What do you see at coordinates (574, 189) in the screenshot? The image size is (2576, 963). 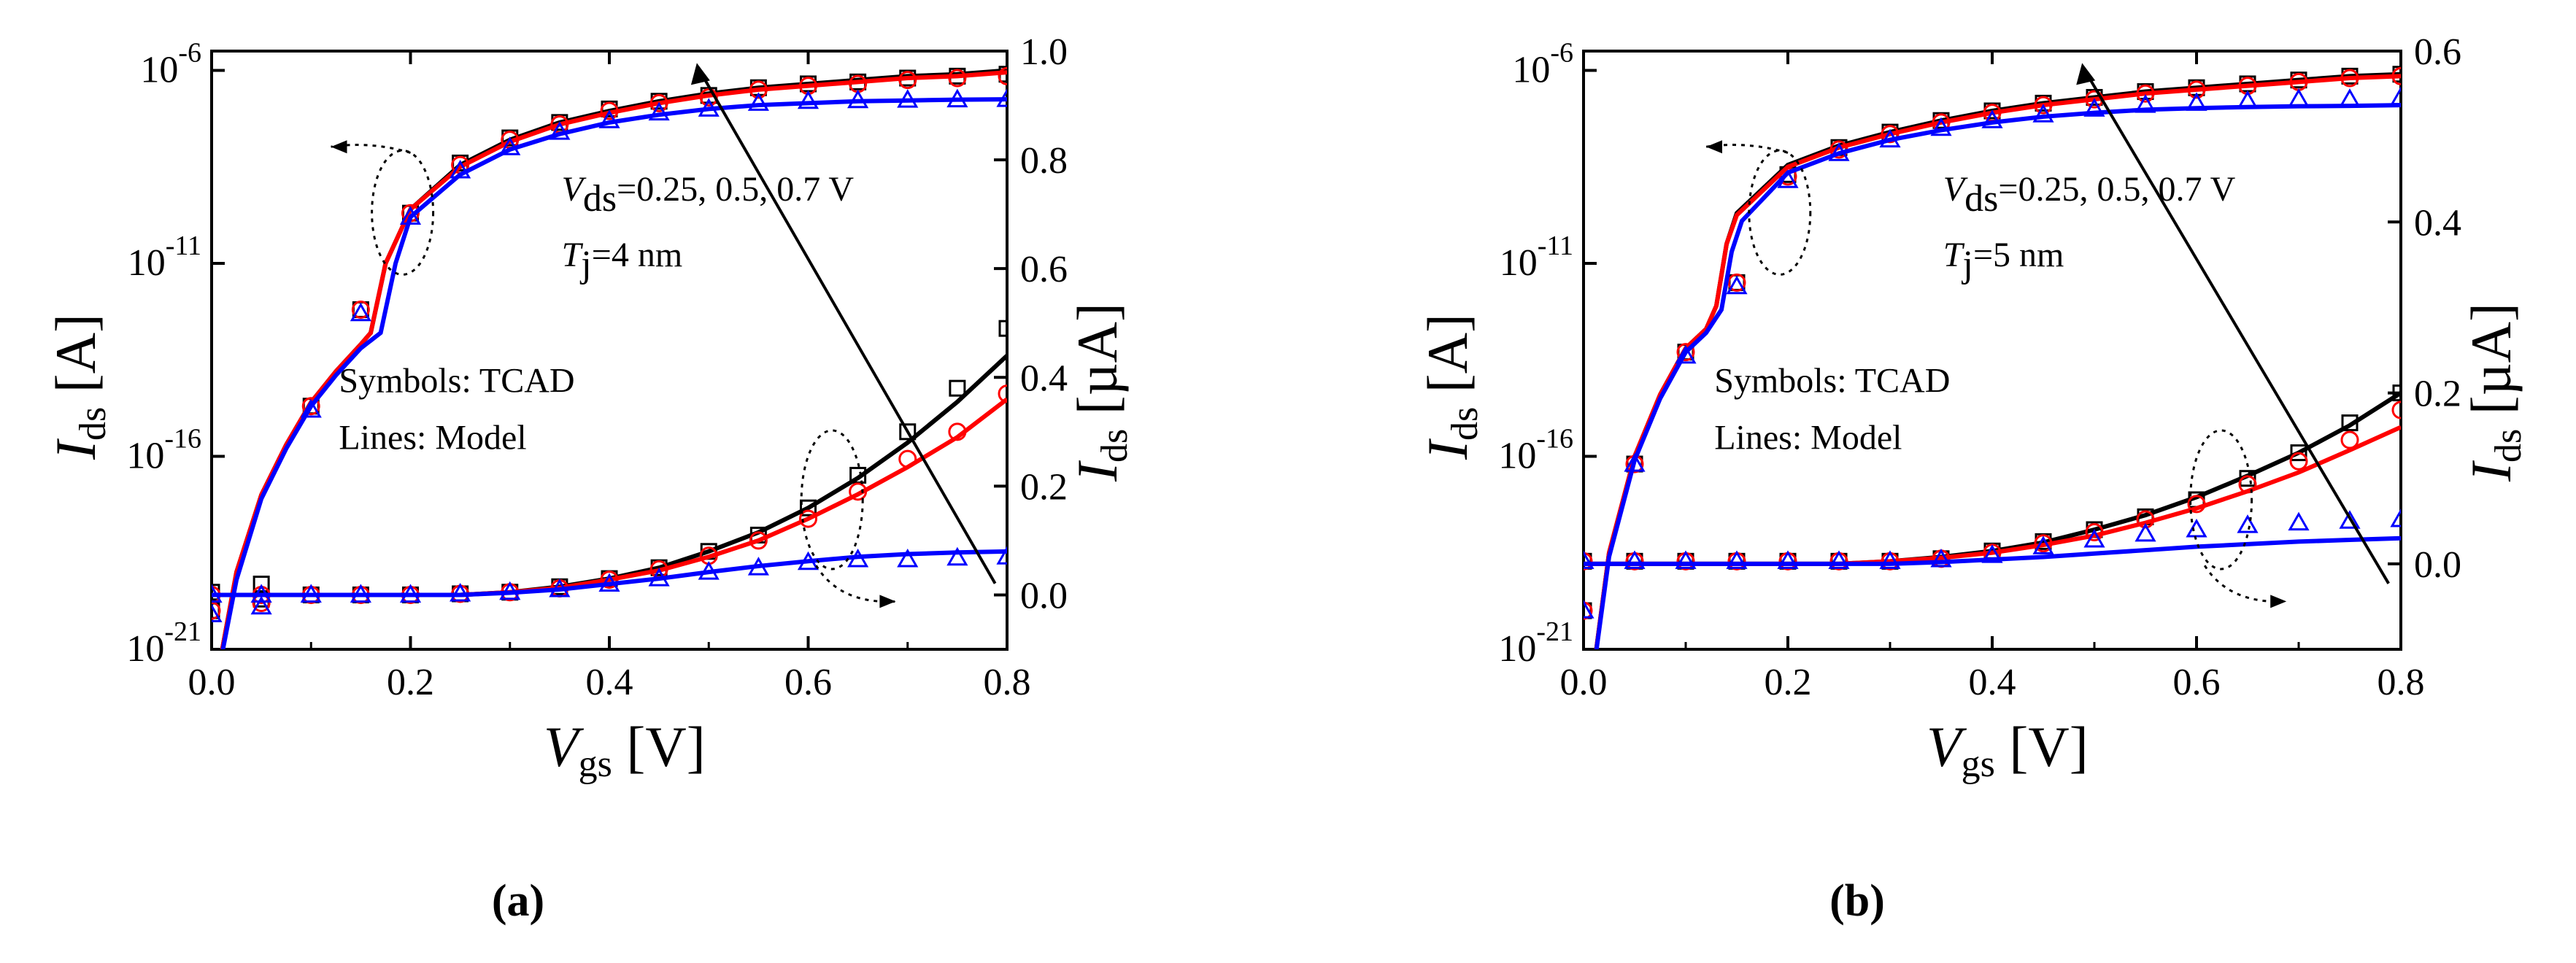 I see `annotation-vds-var: V` at bounding box center [574, 189].